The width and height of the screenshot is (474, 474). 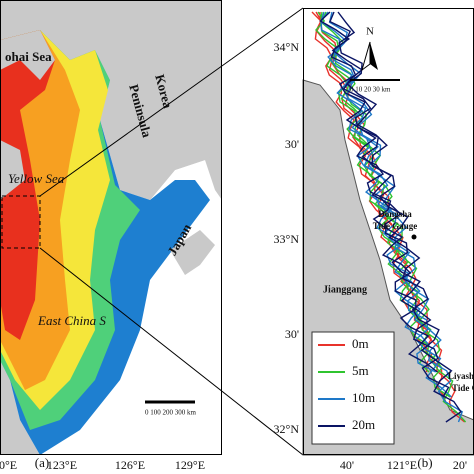 What do you see at coordinates (461, 376) in the screenshot?
I see `label: Liyashi` at bounding box center [461, 376].